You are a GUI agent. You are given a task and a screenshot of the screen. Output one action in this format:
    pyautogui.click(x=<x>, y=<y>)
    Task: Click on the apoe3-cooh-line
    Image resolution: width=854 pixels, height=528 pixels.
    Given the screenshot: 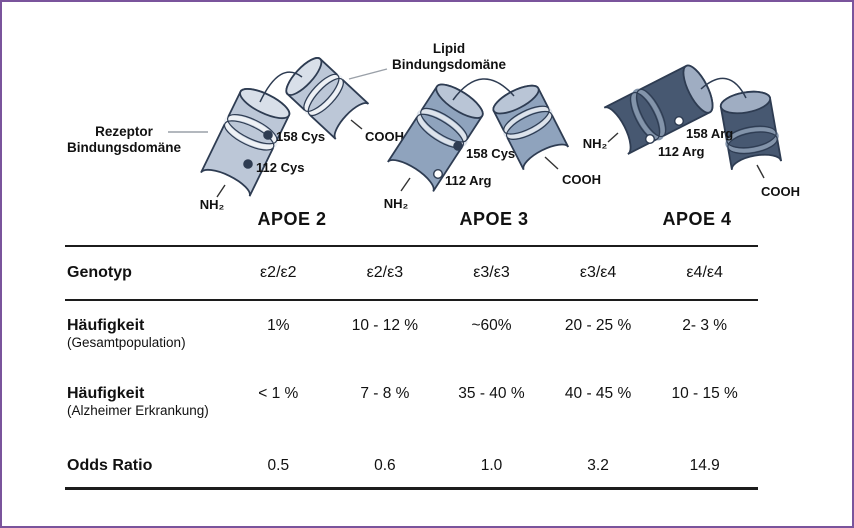 What is the action you would take?
    pyautogui.click(x=551, y=163)
    